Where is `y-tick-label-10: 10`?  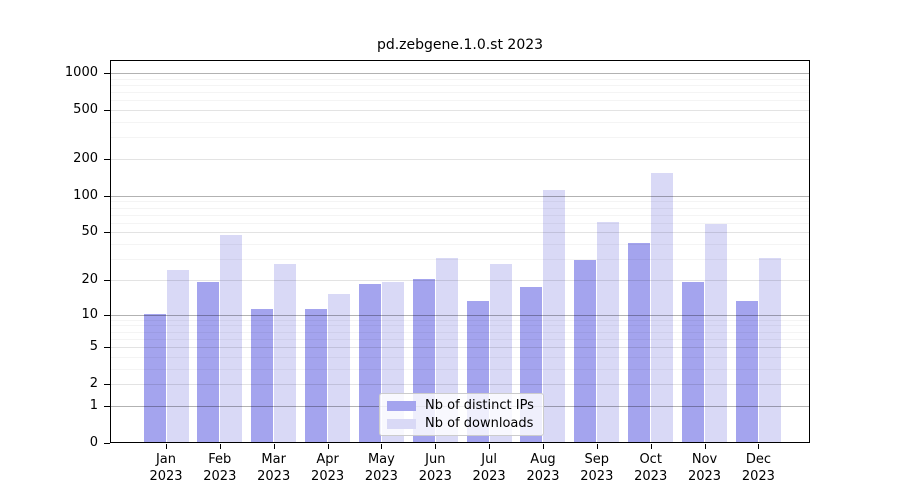
y-tick-label-10: 10 is located at coordinates (89, 314).